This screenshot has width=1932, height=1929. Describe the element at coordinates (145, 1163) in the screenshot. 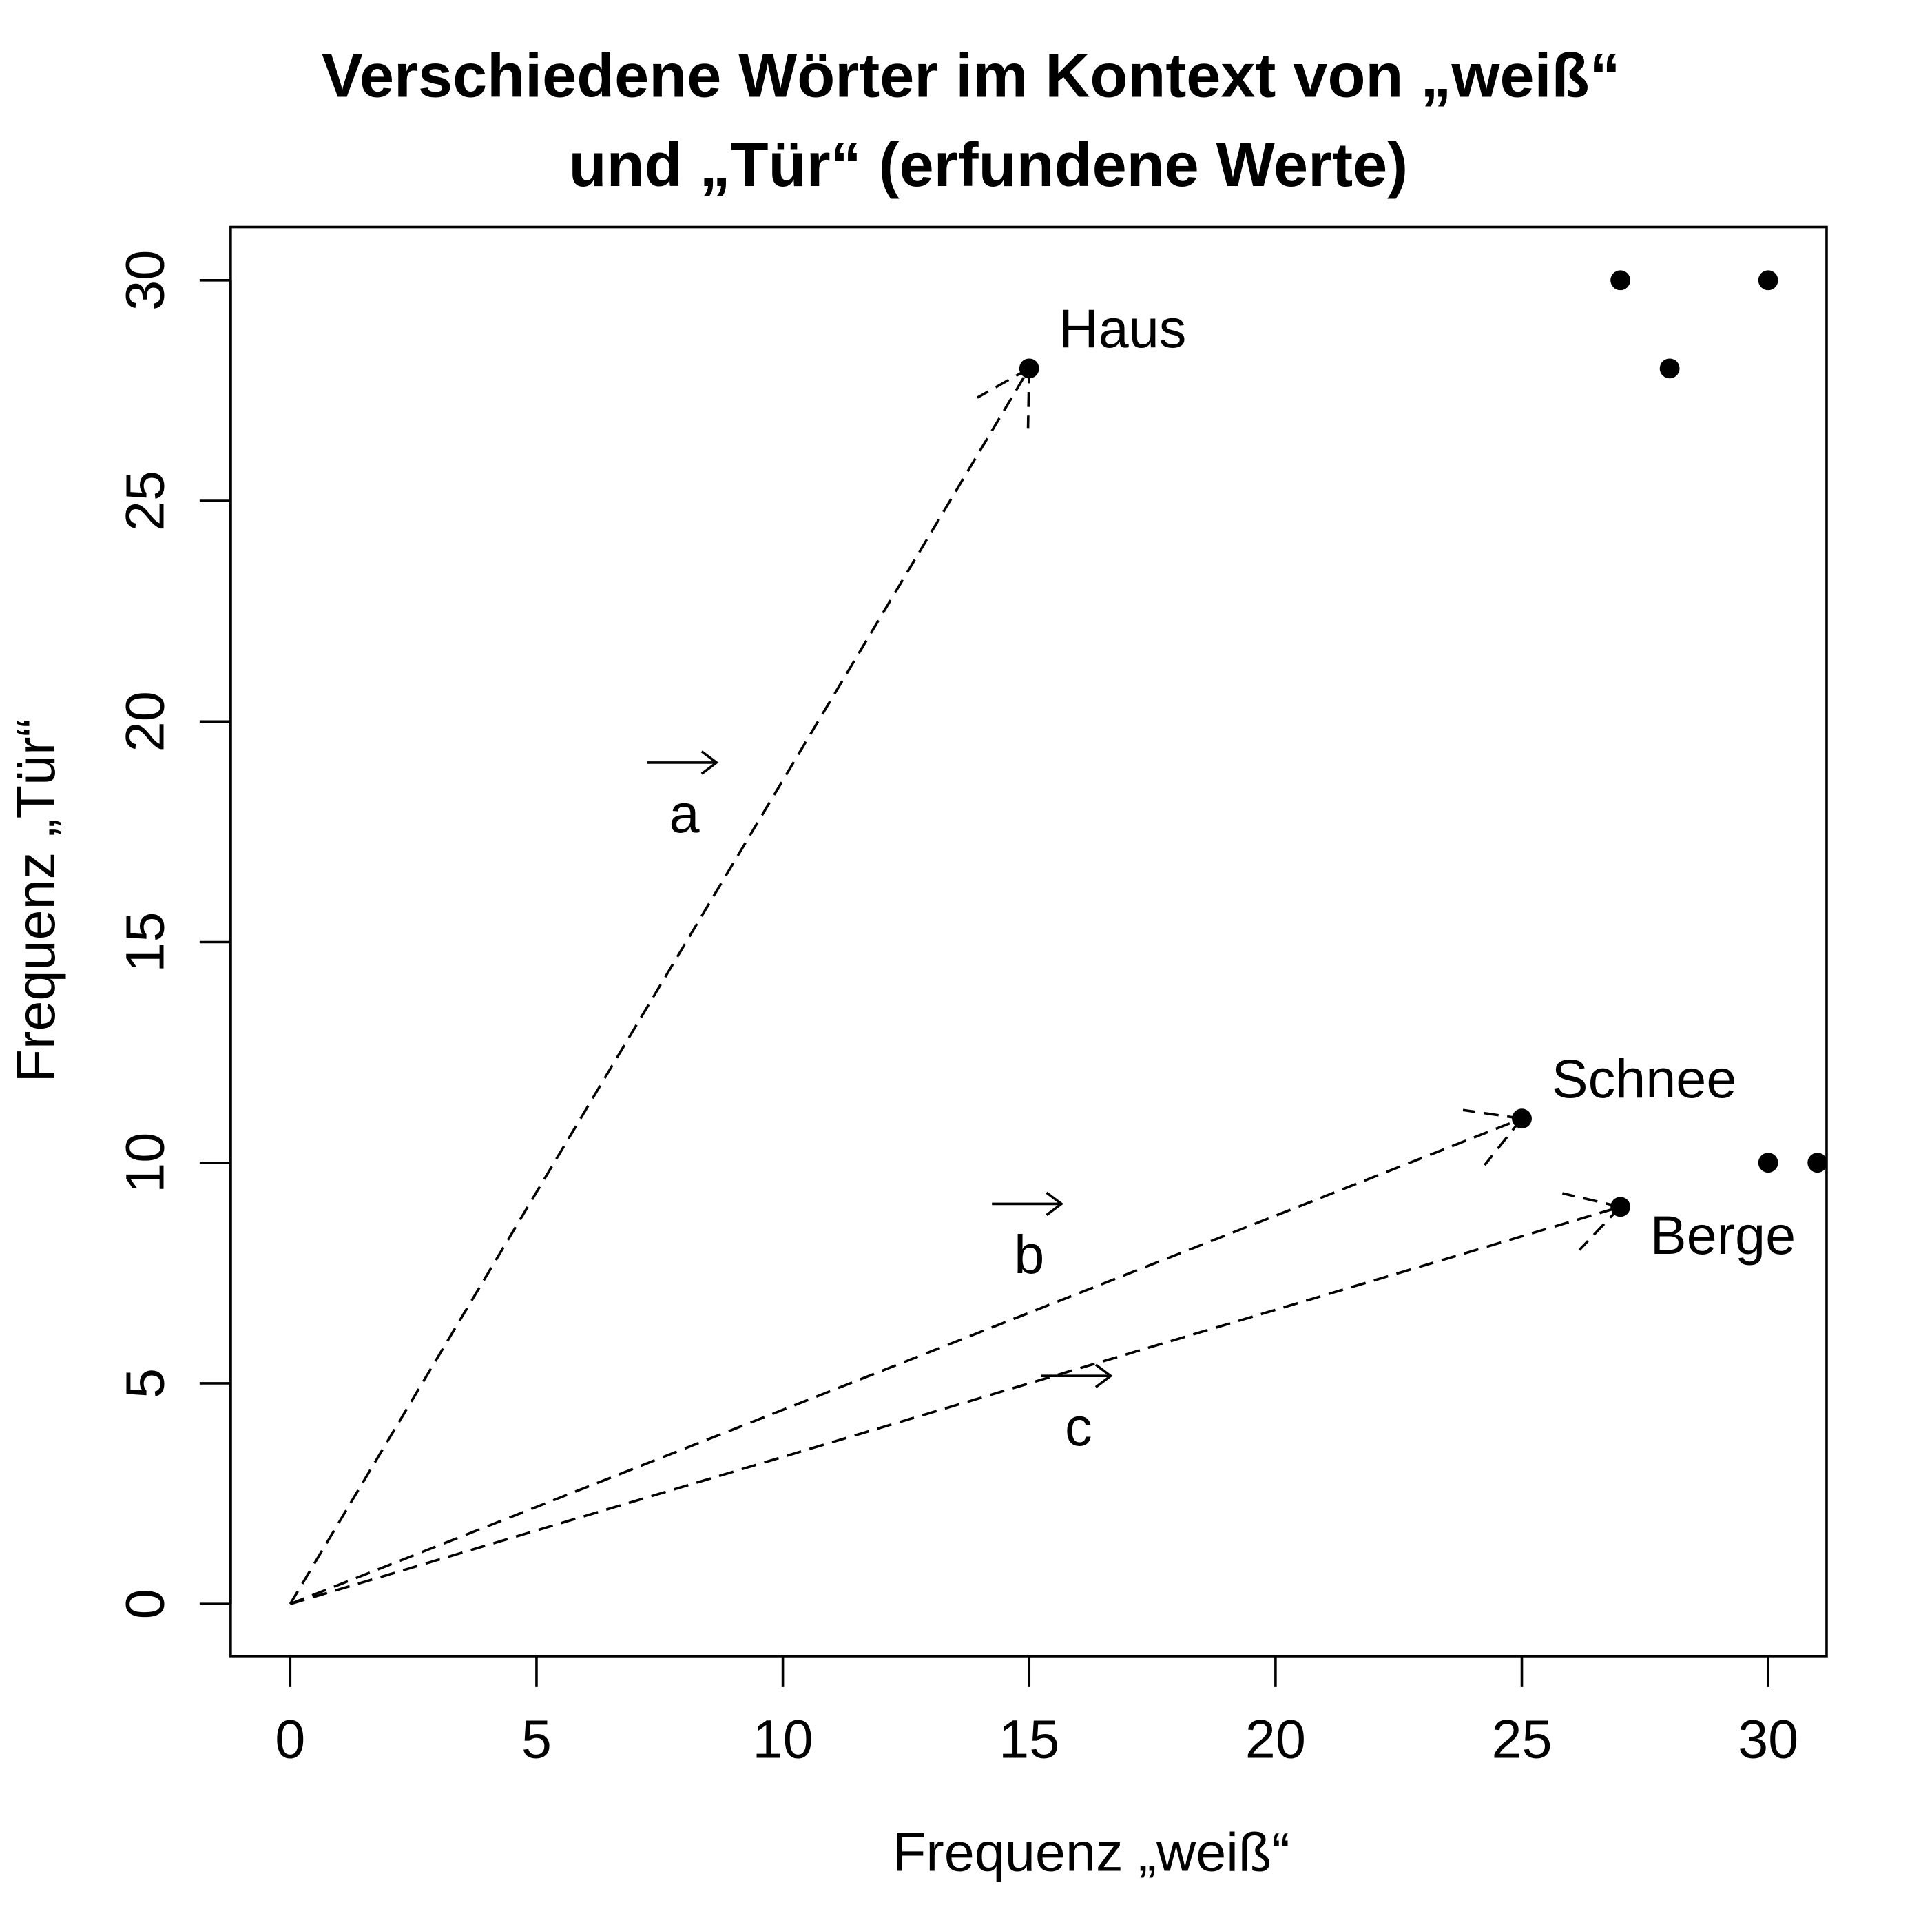

I see `y-tick-label: 10` at that location.